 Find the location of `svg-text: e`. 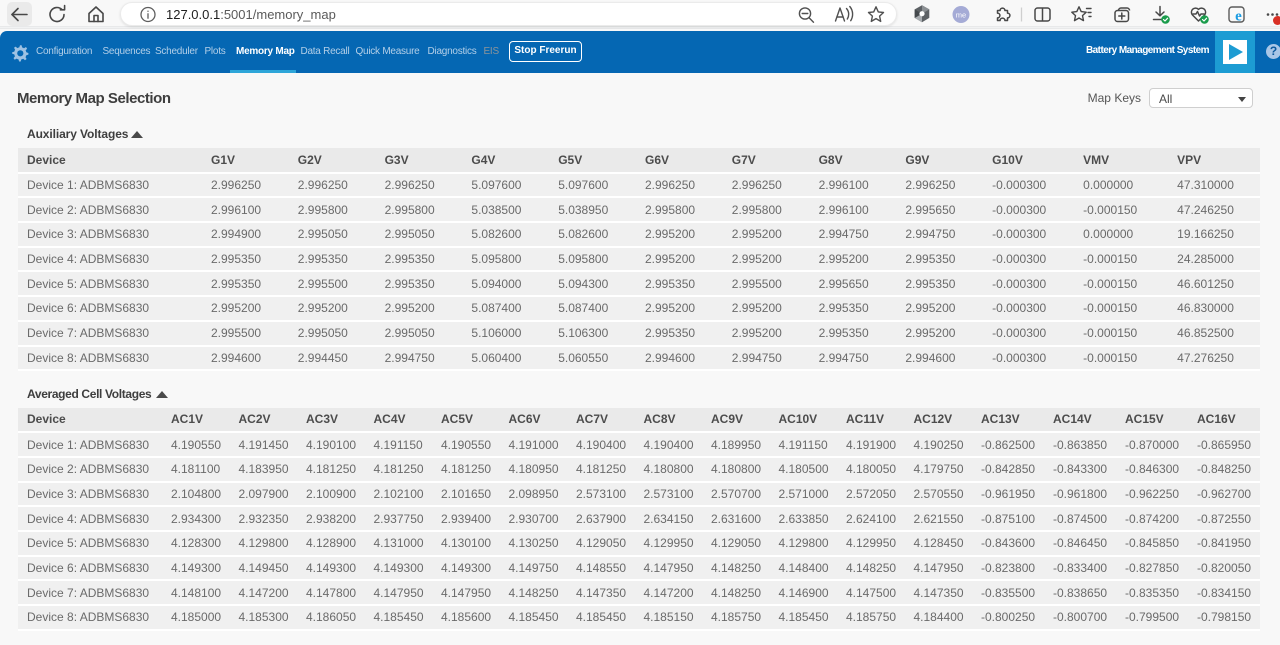

svg-text: e is located at coordinates (1238, 17).